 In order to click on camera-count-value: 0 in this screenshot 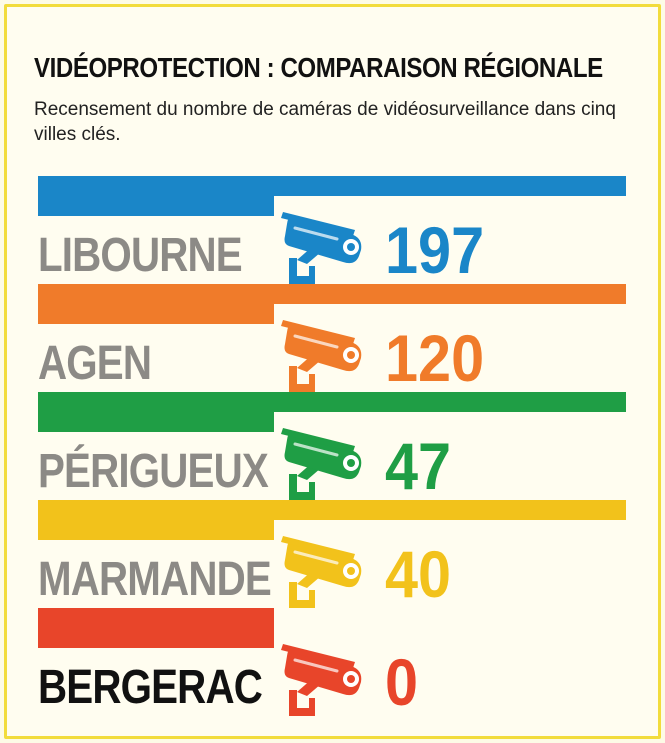, I will do `click(402, 682)`.